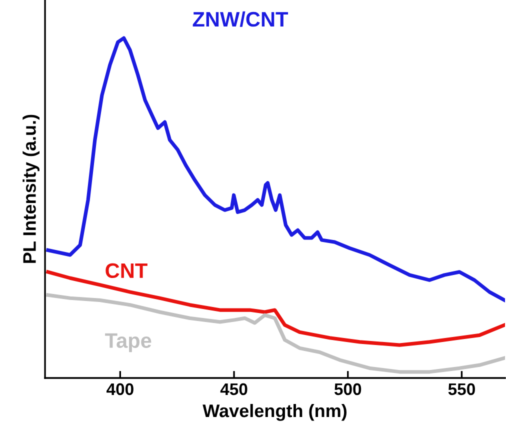 This screenshot has height=437, width=506. Describe the element at coordinates (274, 412) in the screenshot. I see `x-axis-title: Wavelength (nm)` at that location.